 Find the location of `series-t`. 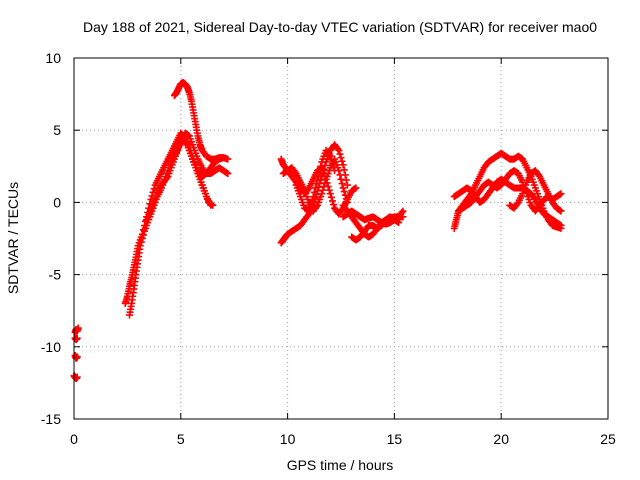

series-t is located at coordinates (535, 191).